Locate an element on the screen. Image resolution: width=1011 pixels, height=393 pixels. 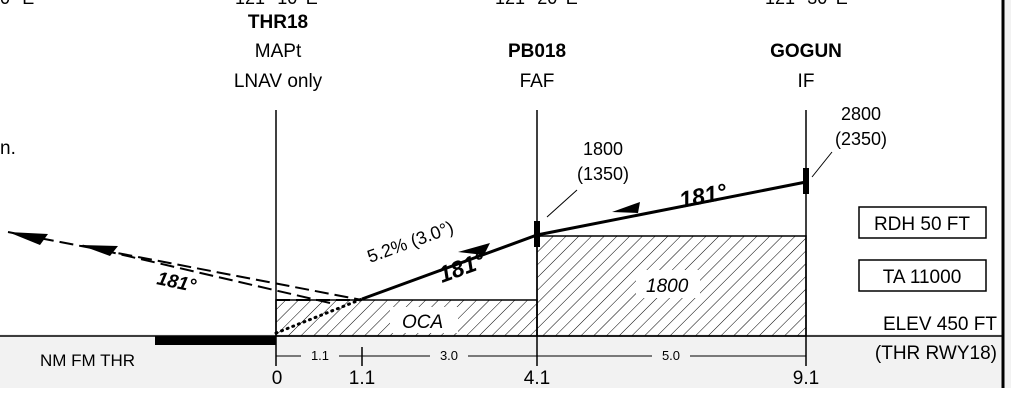
if-marker is located at coordinates (806, 181).